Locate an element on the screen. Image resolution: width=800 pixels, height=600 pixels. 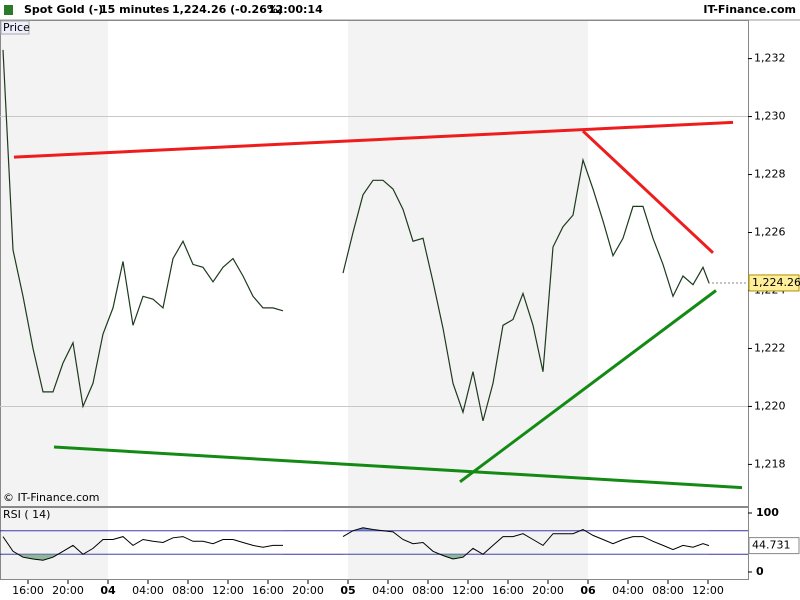
icon is located at coordinates (8, 10).